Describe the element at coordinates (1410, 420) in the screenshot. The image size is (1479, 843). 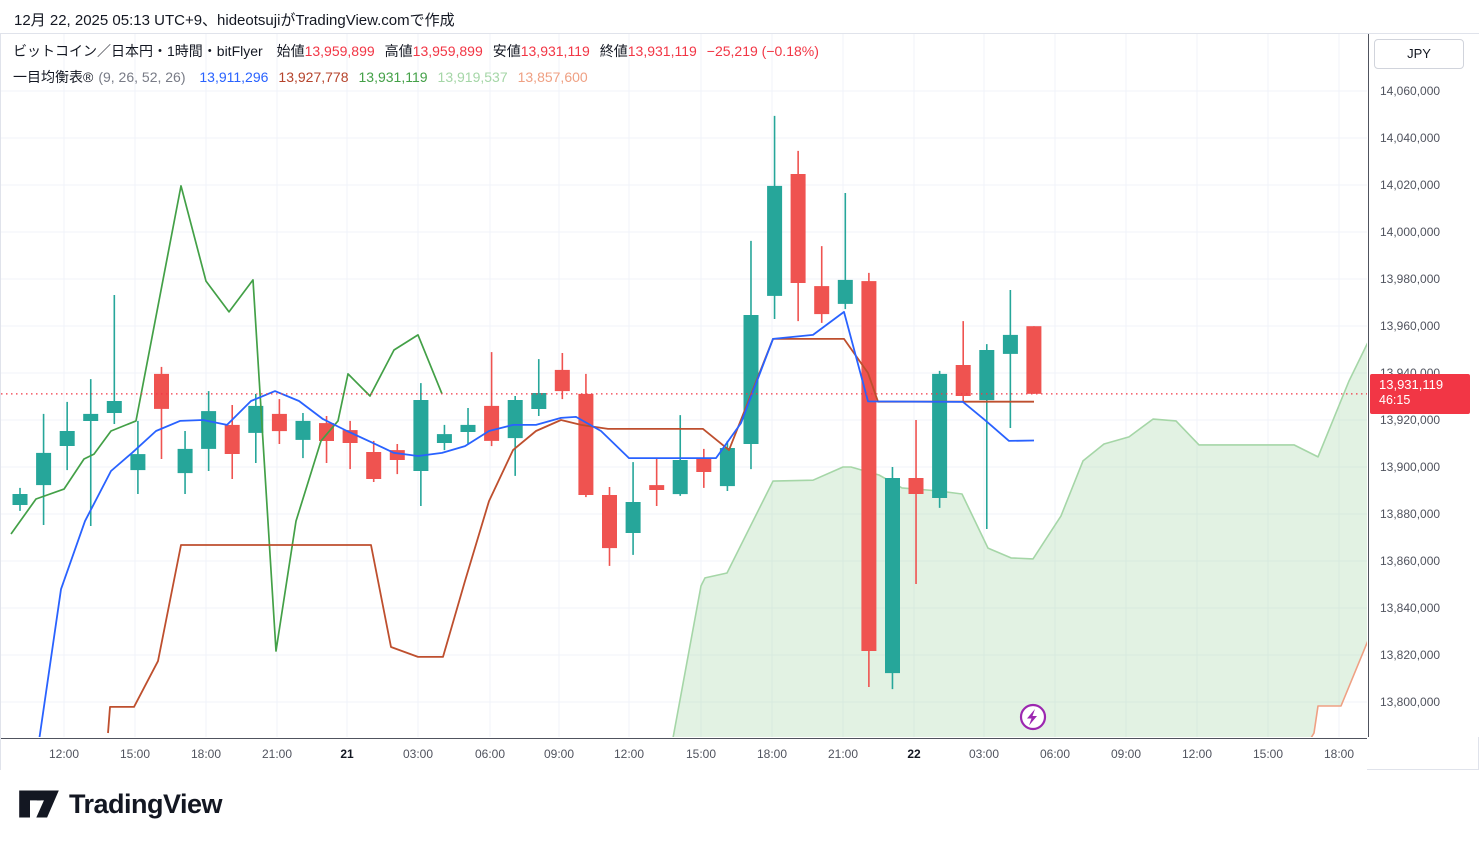
I see `price-axis-label: 13,920,000` at that location.